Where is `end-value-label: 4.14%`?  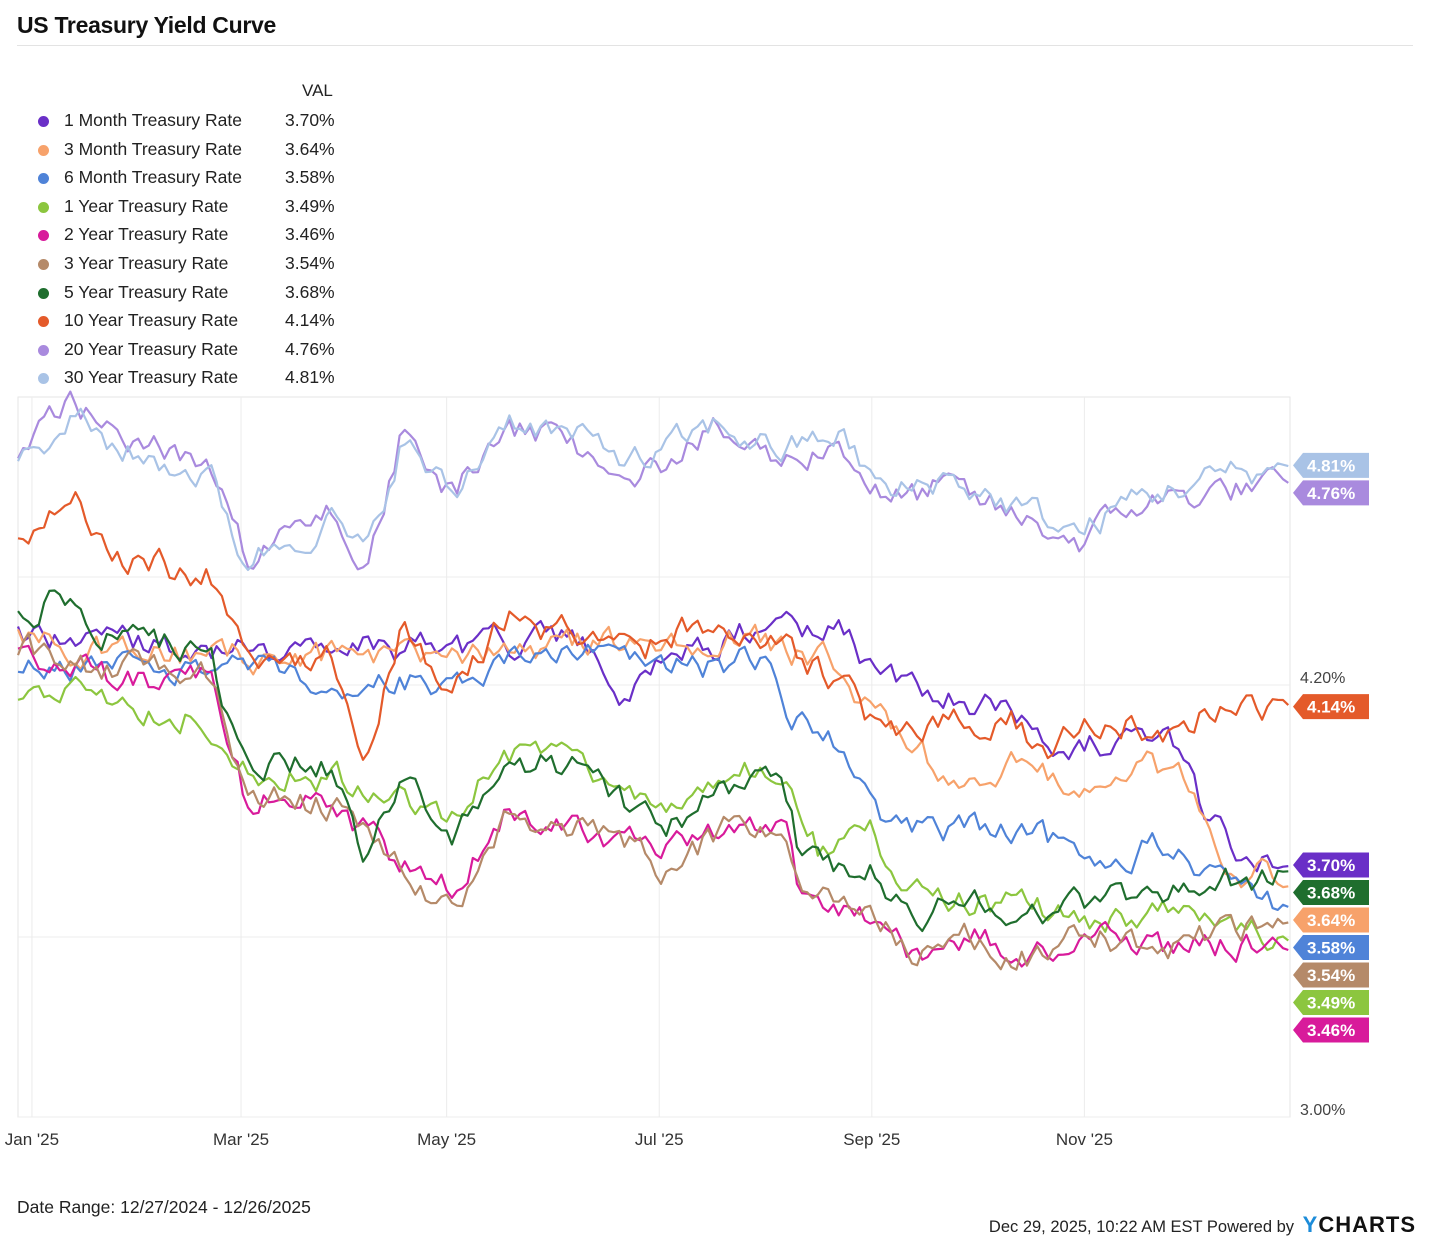
end-value-label: 4.14% is located at coordinates (1331, 707).